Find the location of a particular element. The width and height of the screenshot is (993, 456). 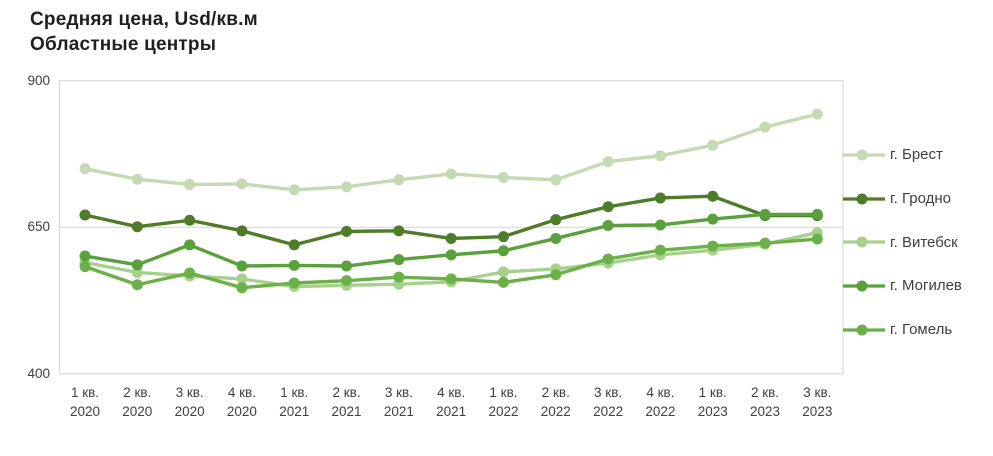

legend-item-brest: г. Брест is located at coordinates (918, 155).